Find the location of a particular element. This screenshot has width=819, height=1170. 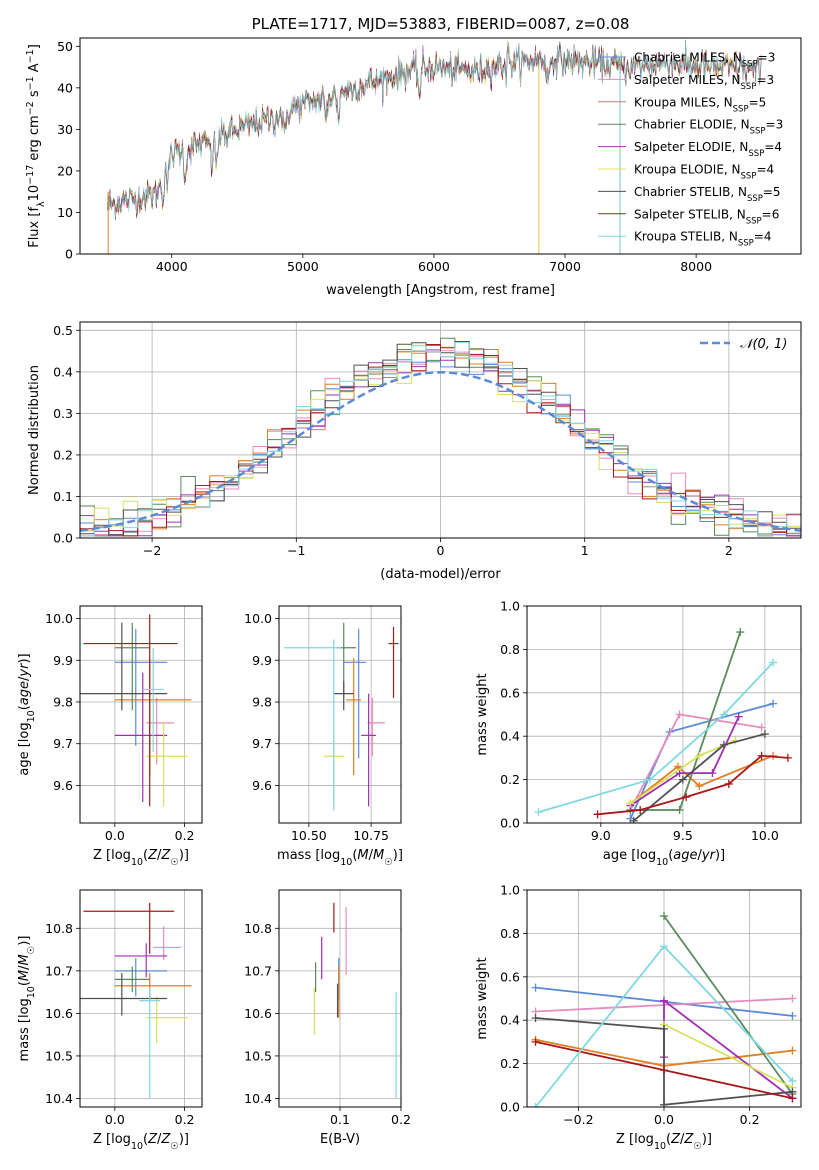

legend-nssp: =4 is located at coordinates (773, 147).